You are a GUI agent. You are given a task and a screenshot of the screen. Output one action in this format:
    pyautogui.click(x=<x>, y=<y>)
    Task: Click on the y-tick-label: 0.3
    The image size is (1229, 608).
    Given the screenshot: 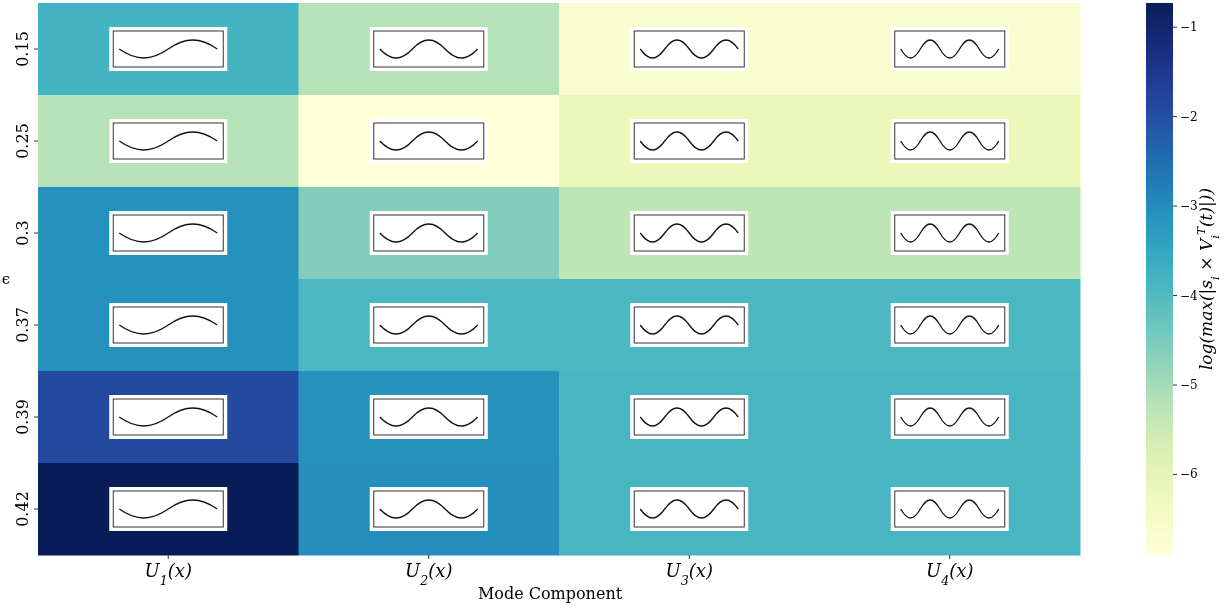 What is the action you would take?
    pyautogui.click(x=22, y=233)
    